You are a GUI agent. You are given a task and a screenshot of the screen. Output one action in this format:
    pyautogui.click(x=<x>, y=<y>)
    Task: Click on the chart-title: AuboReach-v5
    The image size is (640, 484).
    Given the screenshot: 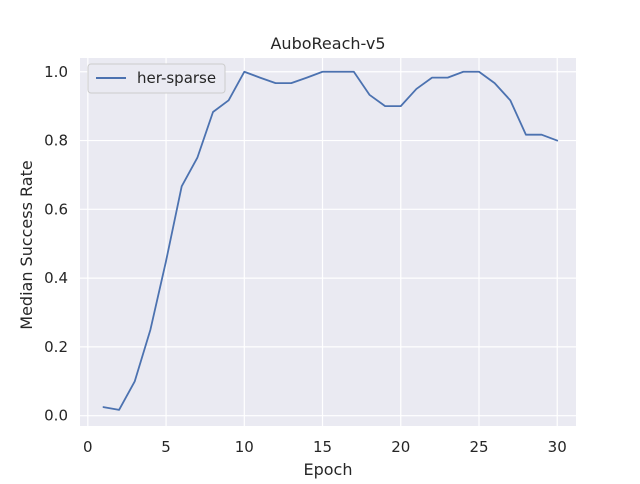 What is the action you would take?
    pyautogui.click(x=327, y=43)
    